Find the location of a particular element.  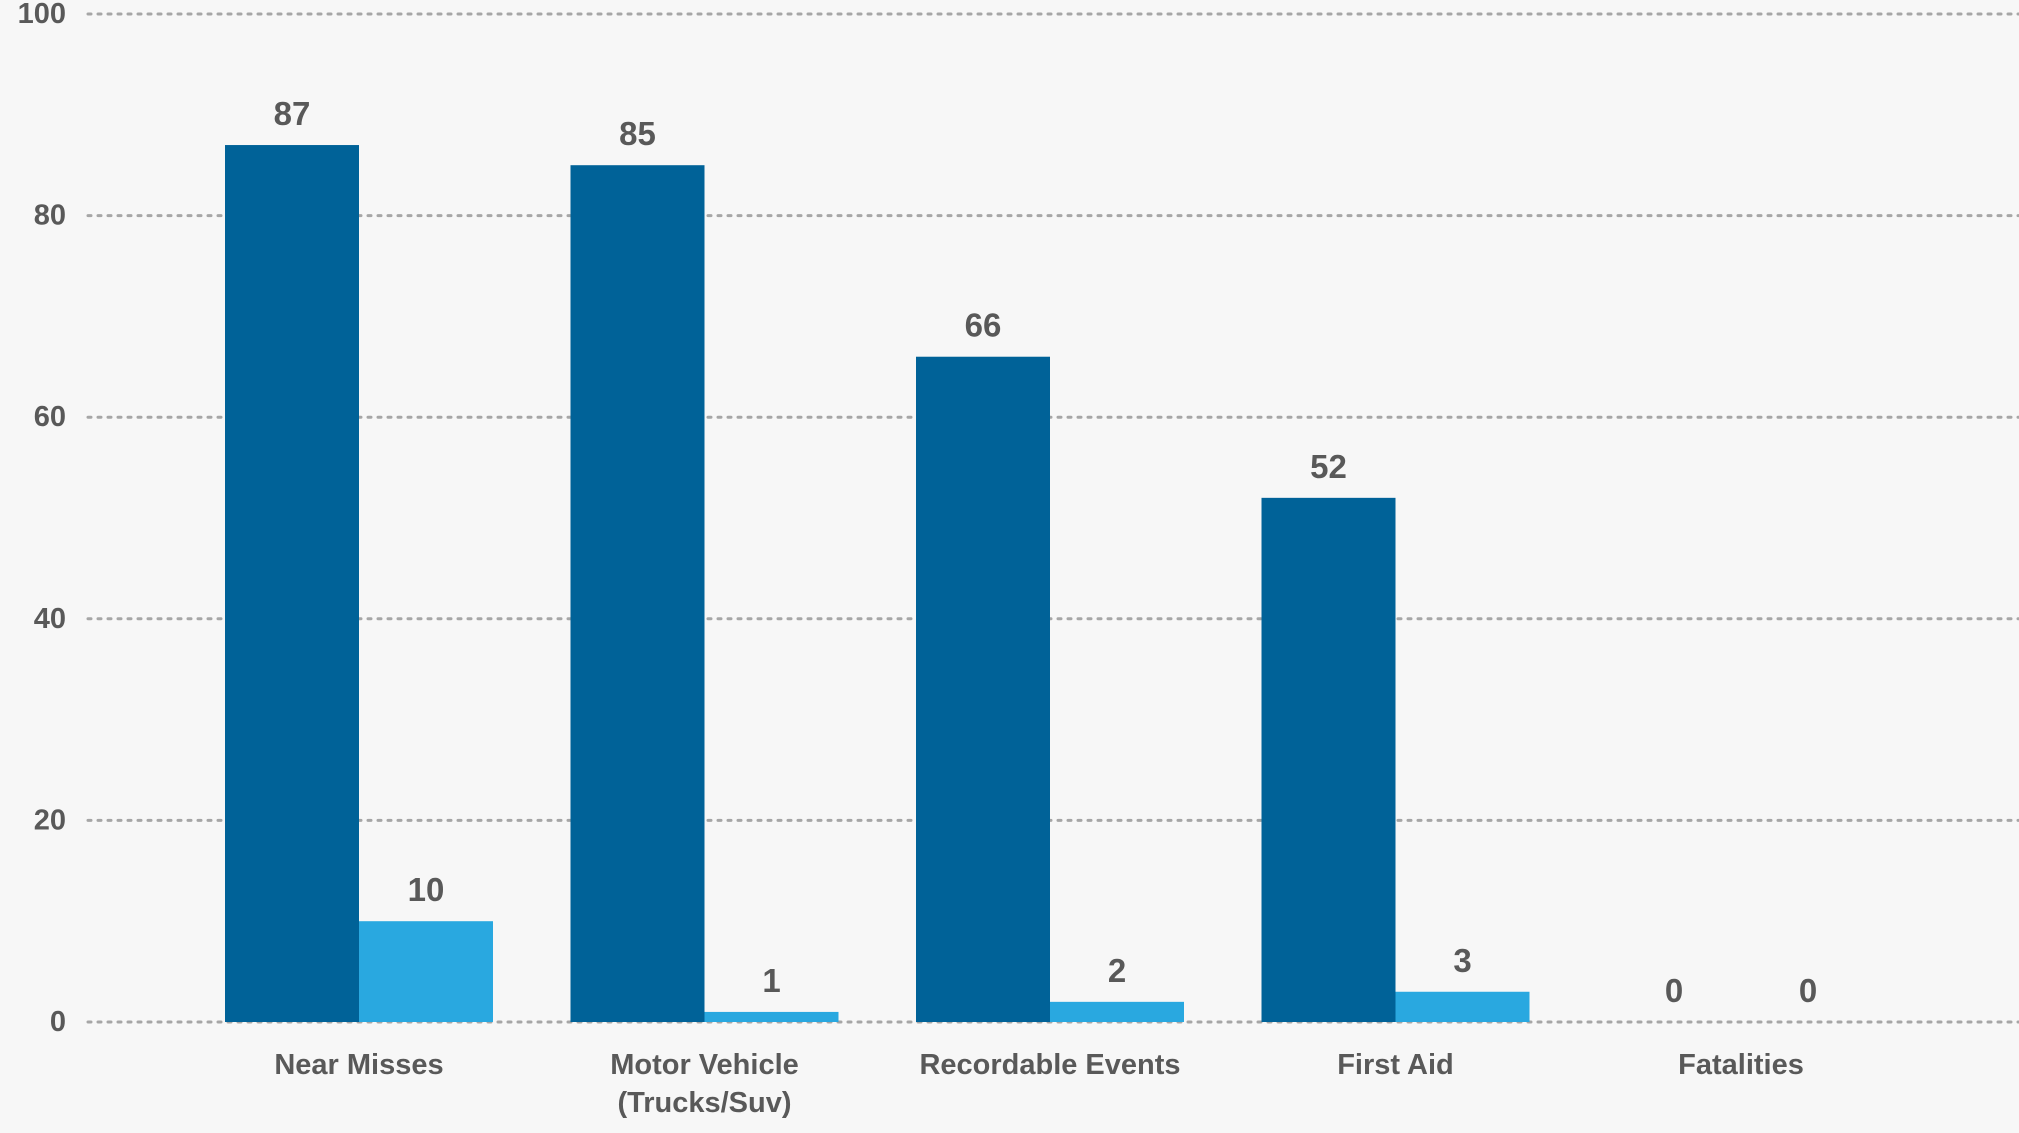

data-label: 10 is located at coordinates (426, 889).